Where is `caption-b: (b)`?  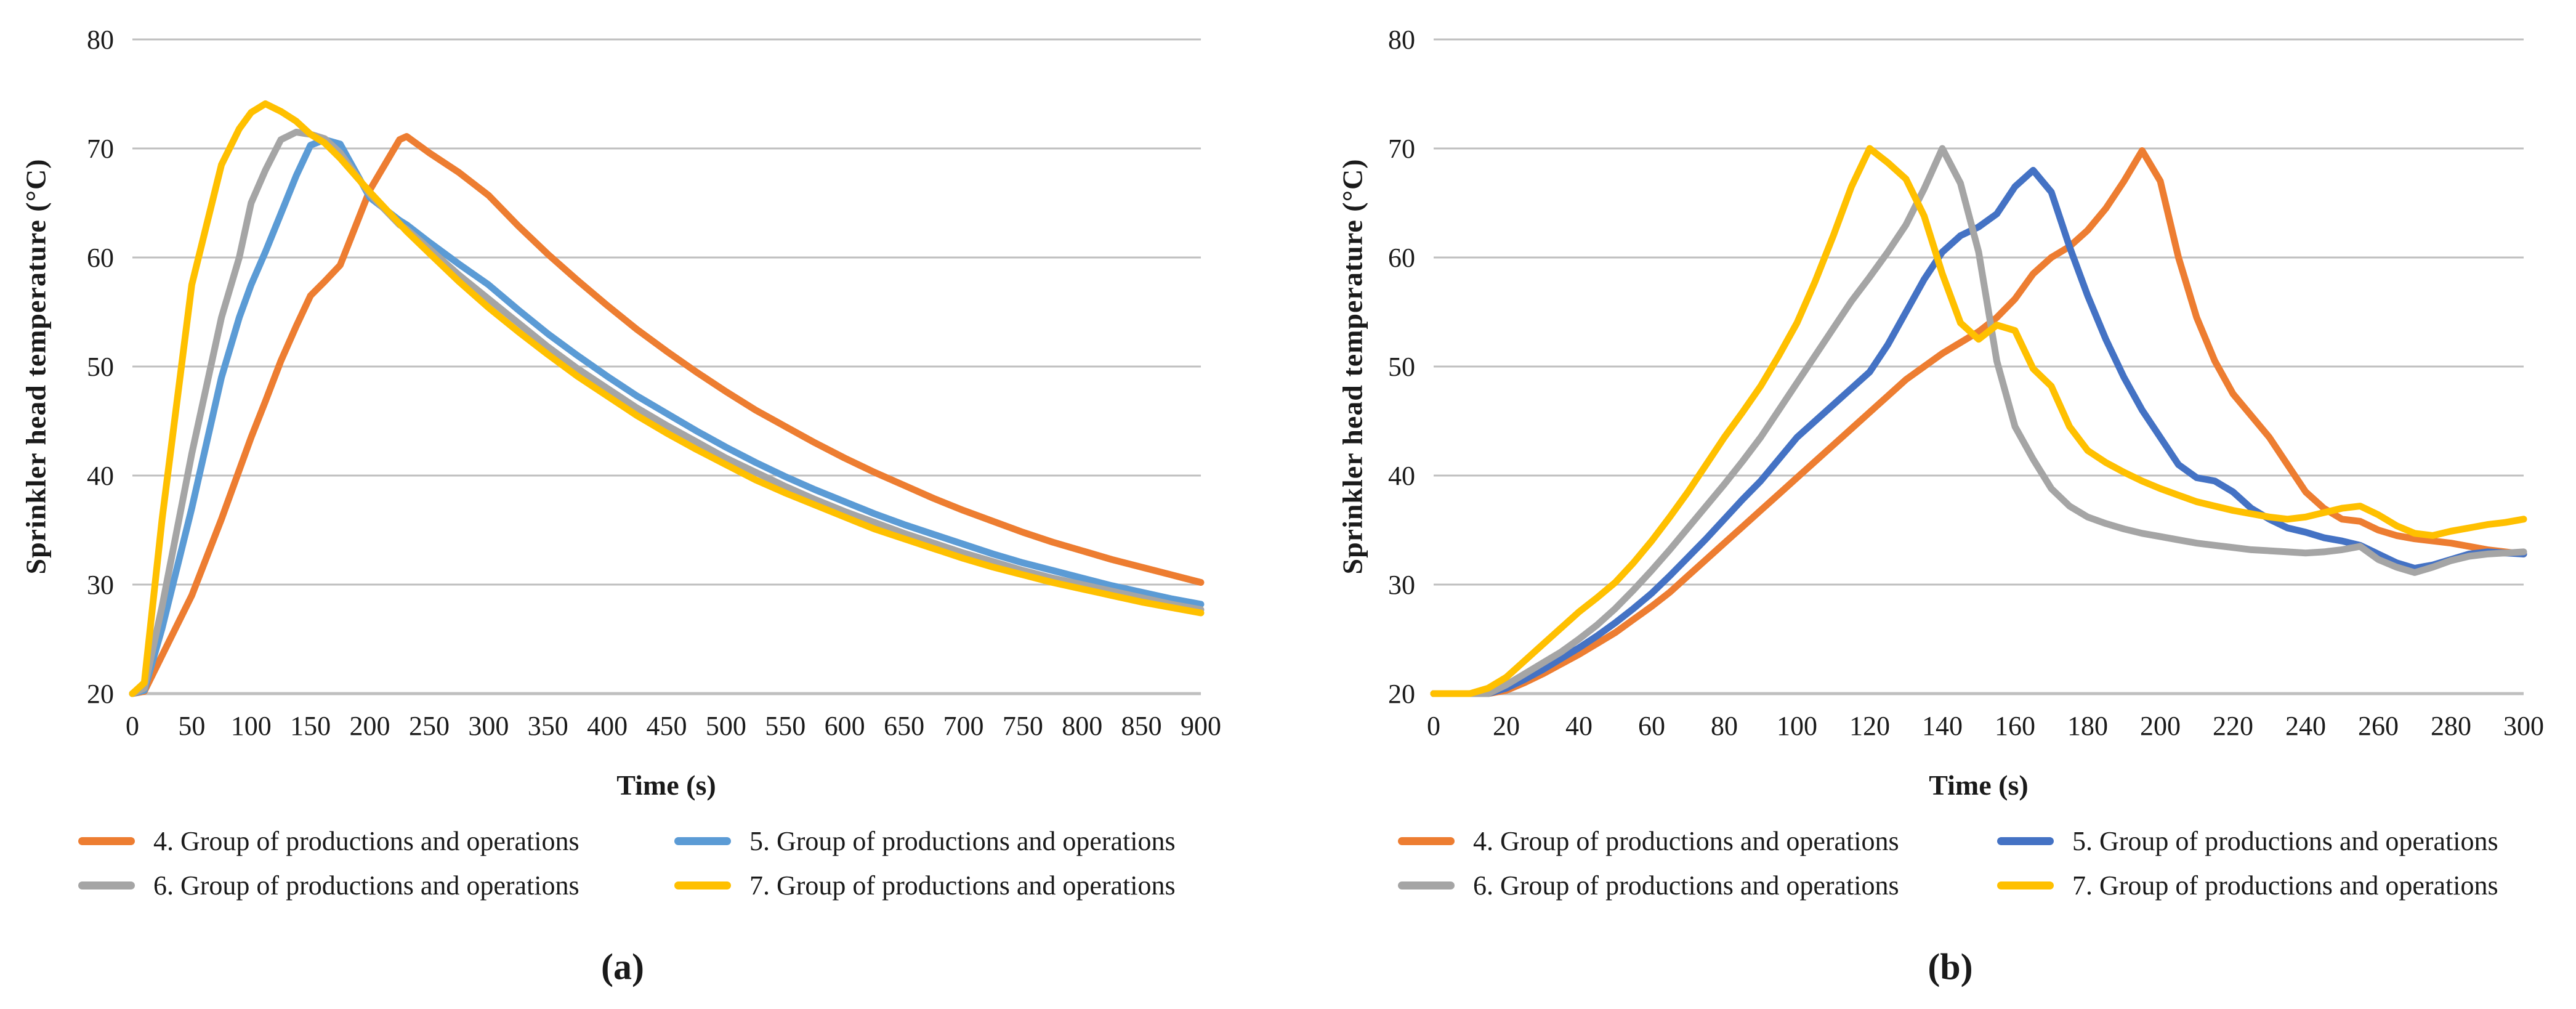
caption-b: (b) is located at coordinates (1950, 967).